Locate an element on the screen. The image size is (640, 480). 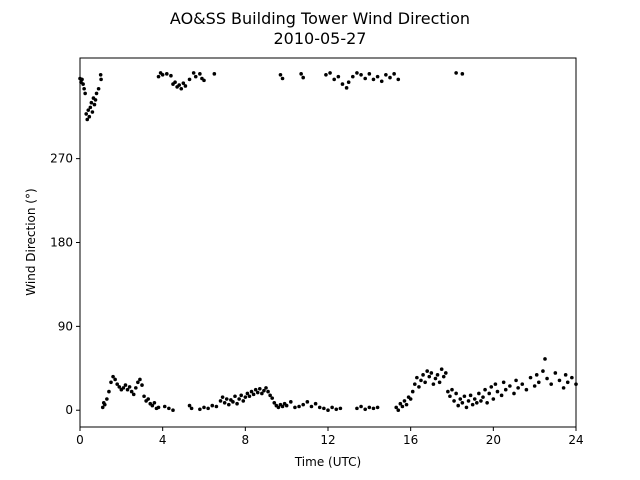
chart-subtitle: 2010-05-27 is located at coordinates (320, 38).